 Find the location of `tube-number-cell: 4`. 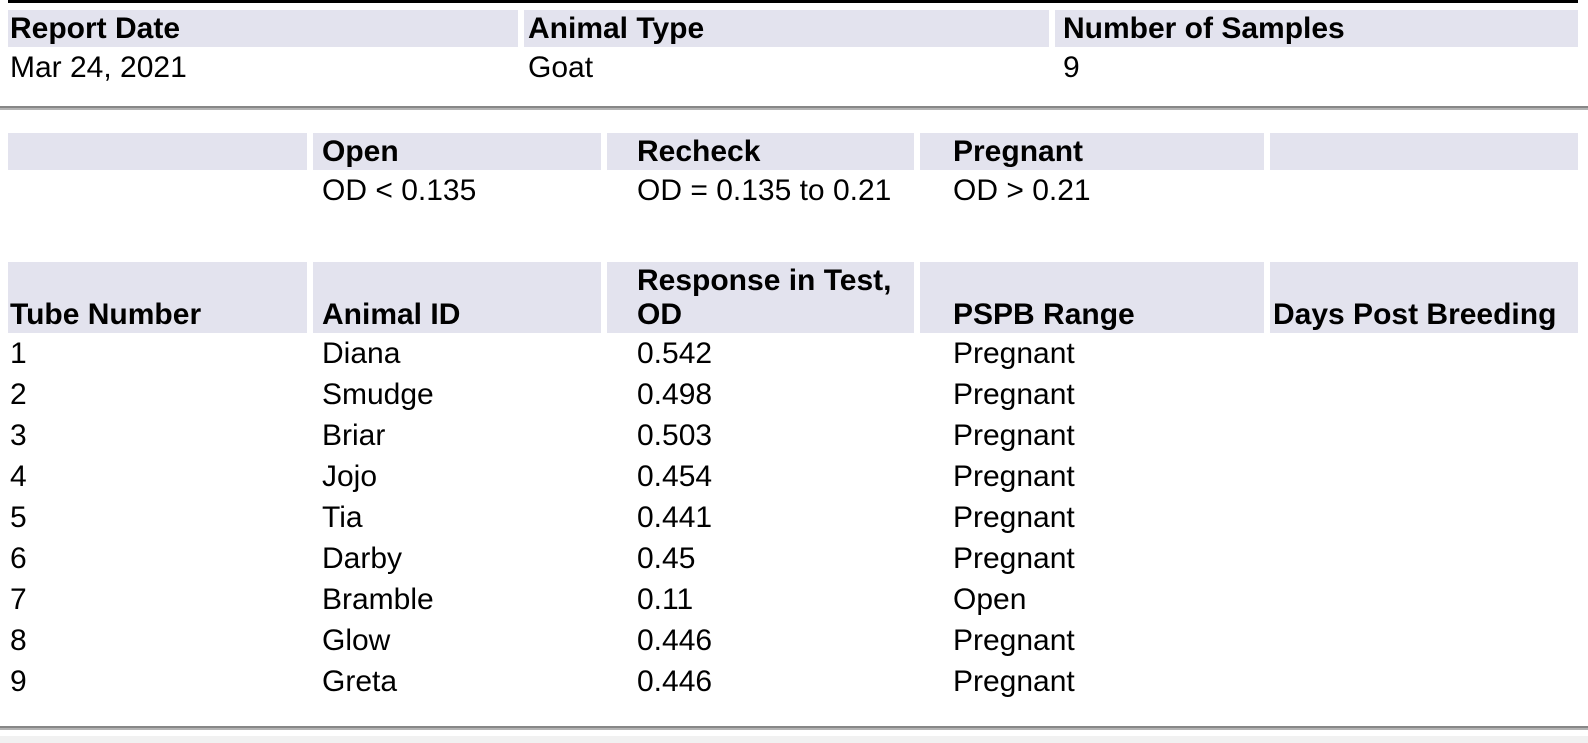

tube-number-cell: 4 is located at coordinates (18, 476).